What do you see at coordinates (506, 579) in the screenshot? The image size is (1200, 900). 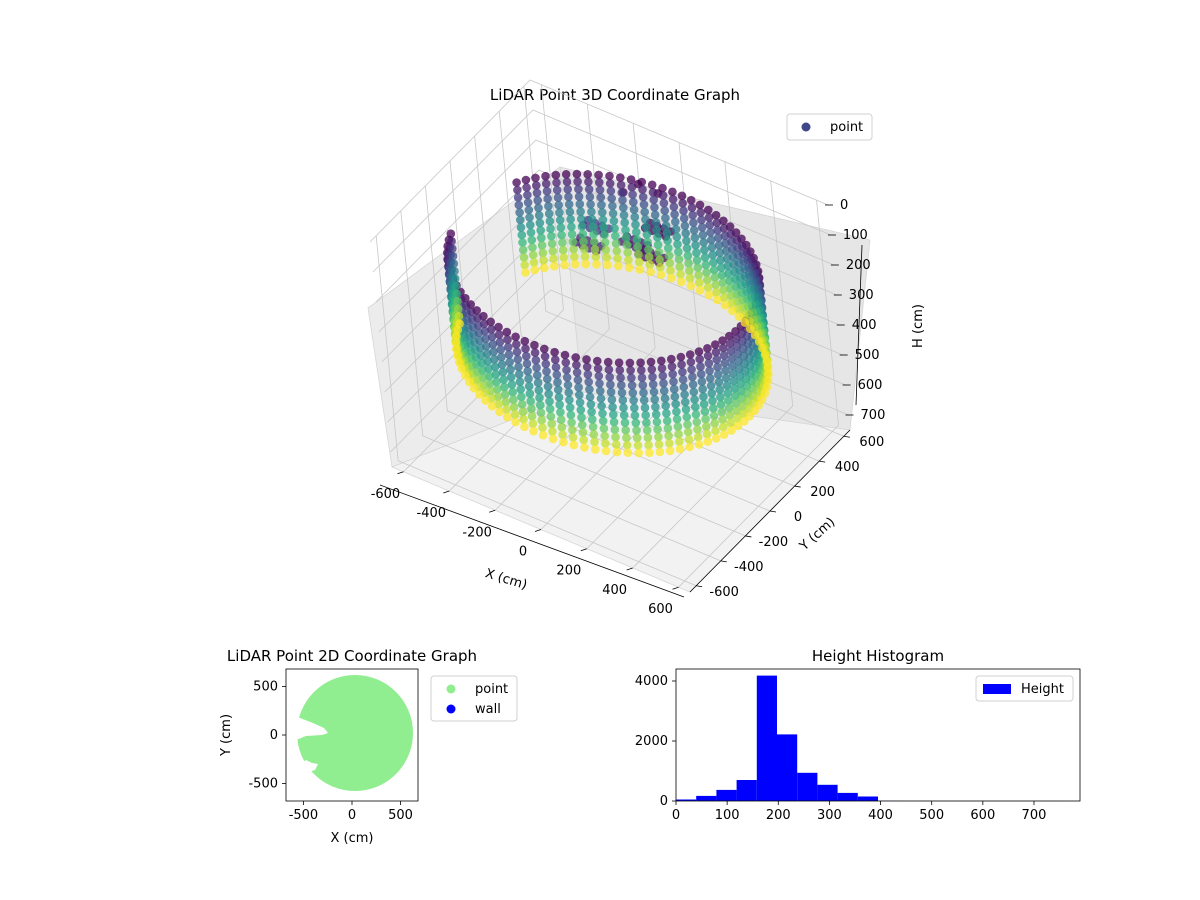 I see `plot3d-x-label: X (cm)` at bounding box center [506, 579].